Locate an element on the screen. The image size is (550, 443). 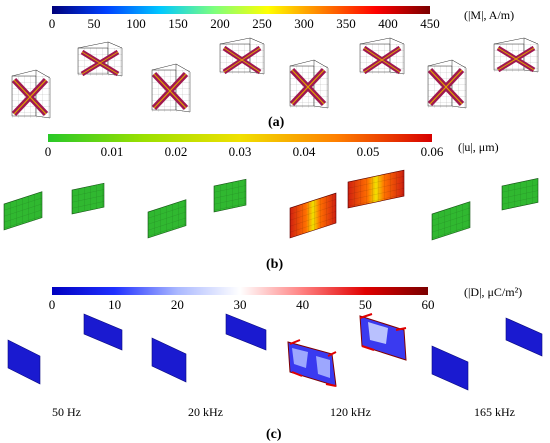
unit-label-a: (|M|, A/m) is located at coordinates (489, 15).